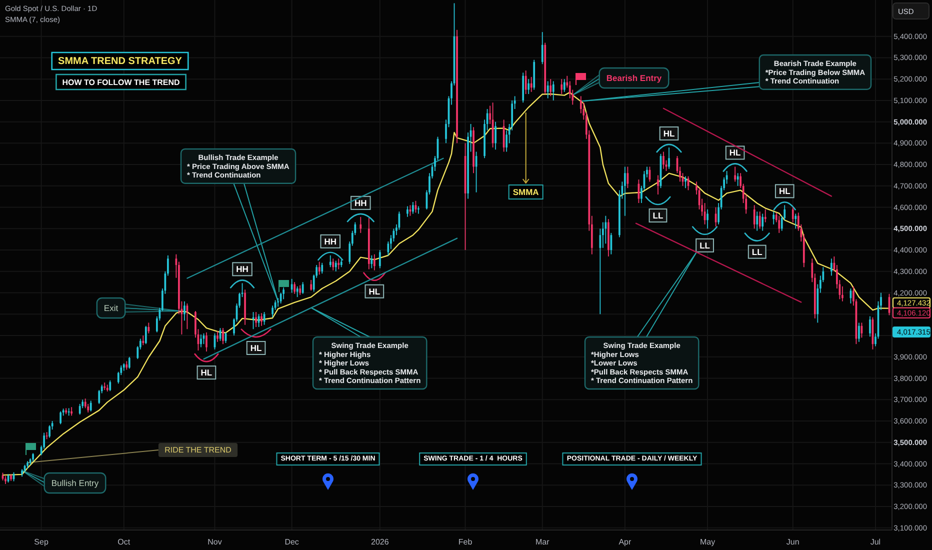 The image size is (932, 550). Describe the element at coordinates (41, 542) in the screenshot. I see `x-tick-label: Sep` at that location.